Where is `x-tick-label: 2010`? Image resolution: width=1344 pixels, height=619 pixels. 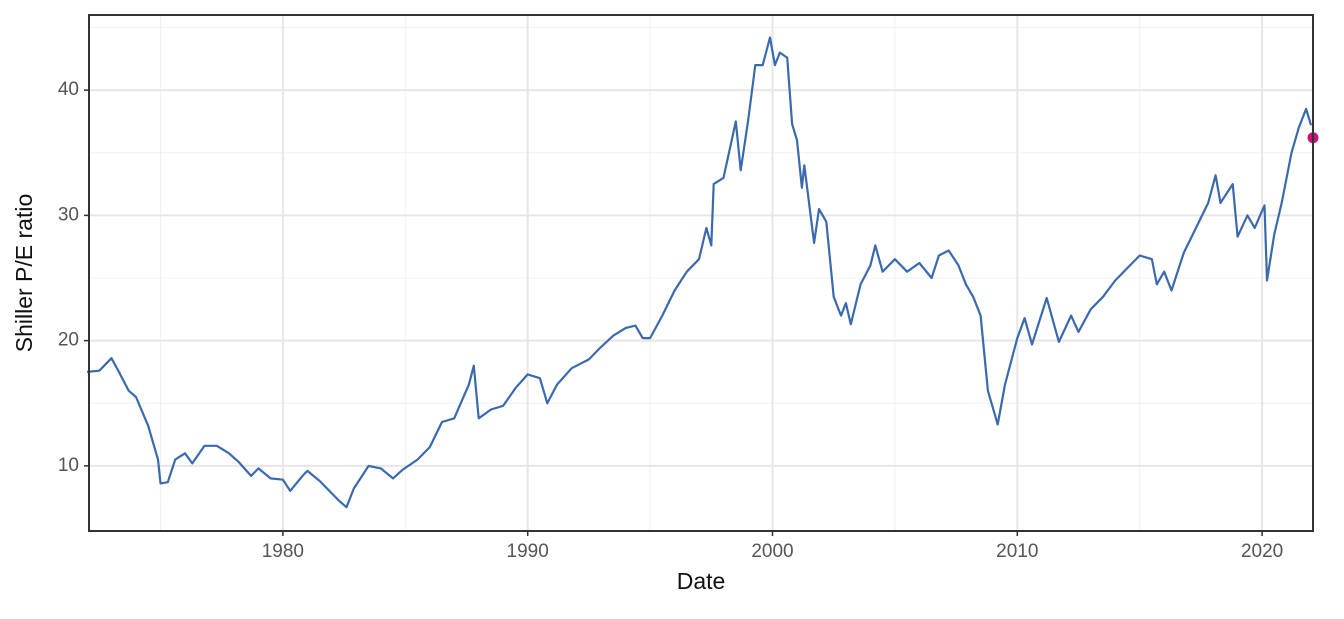 x-tick-label: 2010 is located at coordinates (1017, 551).